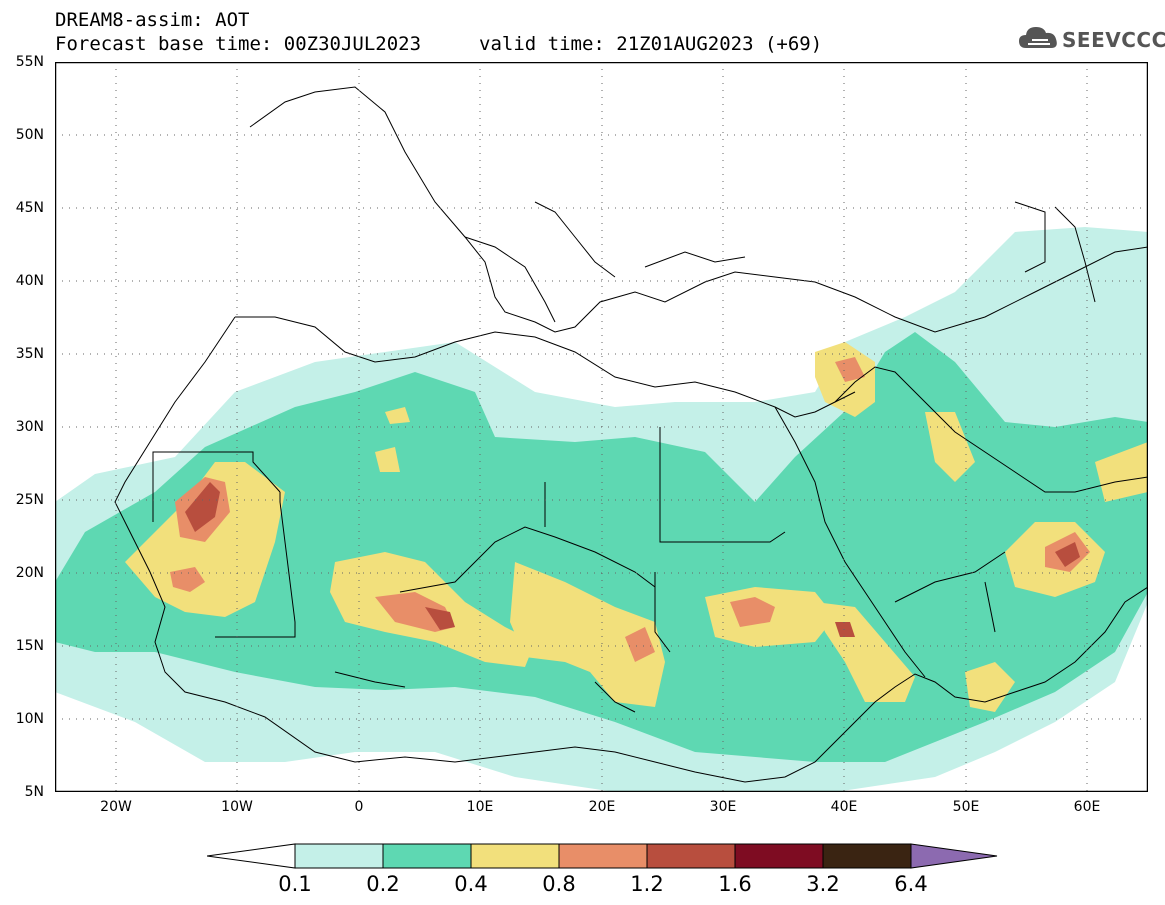  I want to click on lon-label: 10E, so click(480, 807).